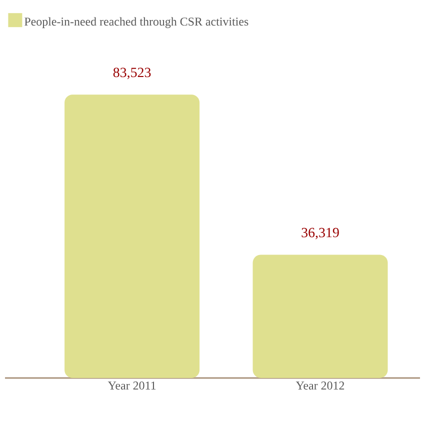 This screenshot has height=438, width=429. What do you see at coordinates (320, 386) in the screenshot?
I see `x-tick-label: Year 2012` at bounding box center [320, 386].